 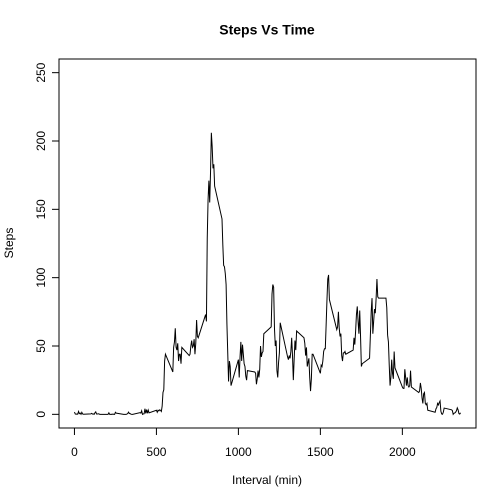 What do you see at coordinates (156, 452) in the screenshot?
I see `x-tick-label: 500` at bounding box center [156, 452].